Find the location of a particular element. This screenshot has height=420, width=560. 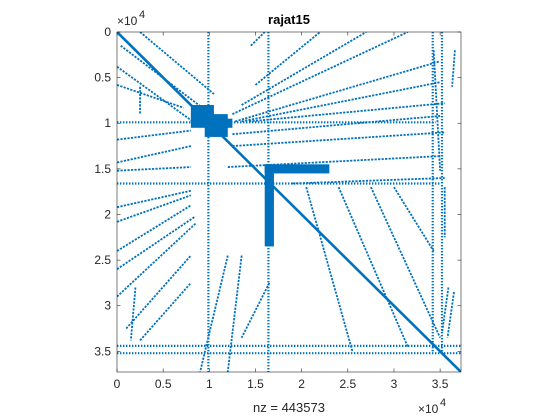

y-tick-label: 1.5 is located at coordinates (102, 169).